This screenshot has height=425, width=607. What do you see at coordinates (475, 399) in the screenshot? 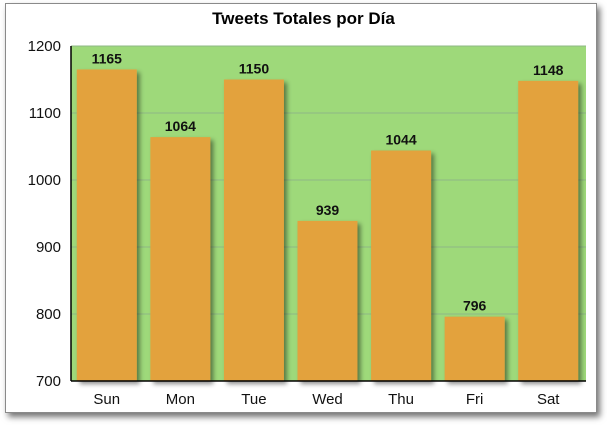
I see `x-tick-label: Fri` at bounding box center [475, 399].